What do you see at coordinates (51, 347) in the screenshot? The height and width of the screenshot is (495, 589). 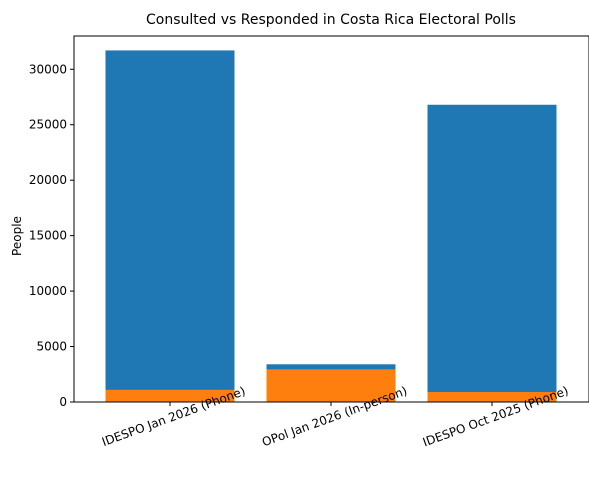 I see `y-tick-label: 5000` at bounding box center [51, 347].